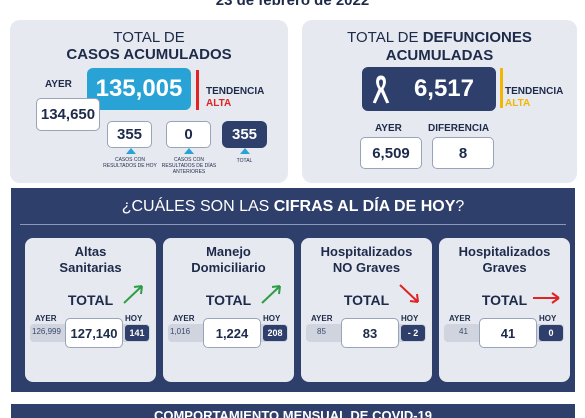 Image resolution: width=585 pixels, height=418 pixels. What do you see at coordinates (189, 166) in the screenshot?
I see `cases-new-prev-caption: CASOS CON RESULTADOS DE DÍAS ANTERIORES` at bounding box center [189, 166].